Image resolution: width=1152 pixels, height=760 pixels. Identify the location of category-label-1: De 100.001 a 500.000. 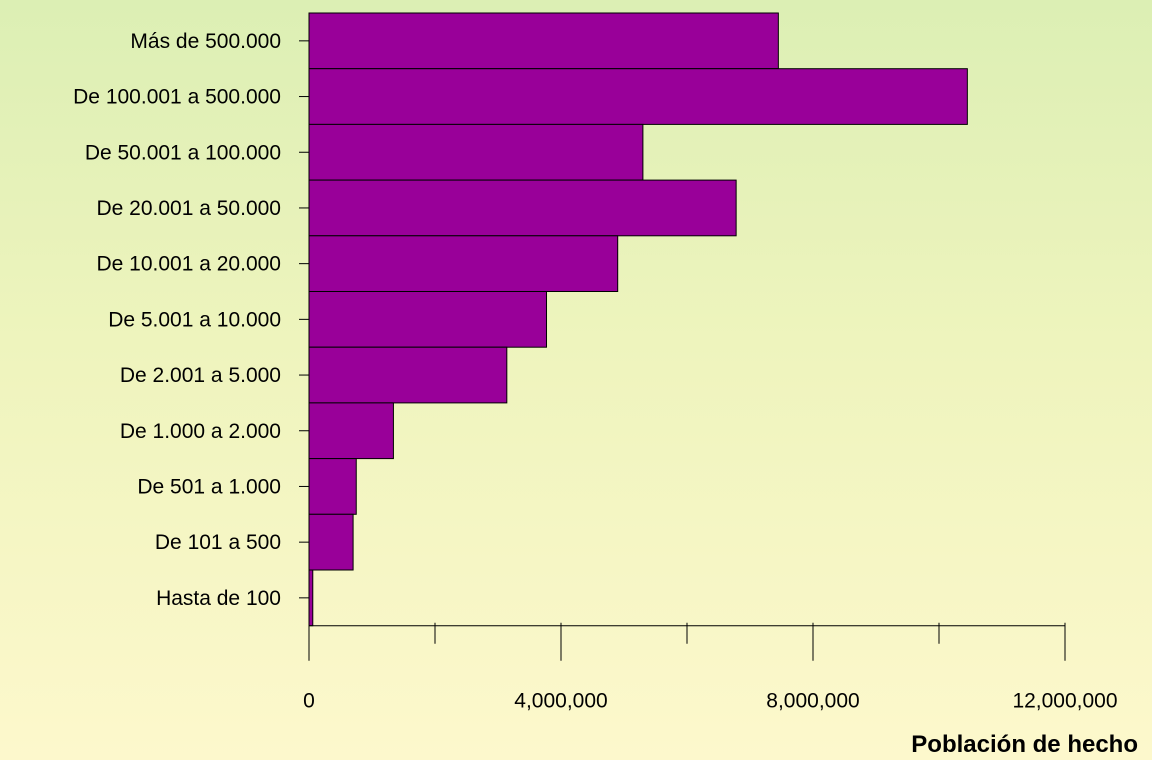
(177, 97).